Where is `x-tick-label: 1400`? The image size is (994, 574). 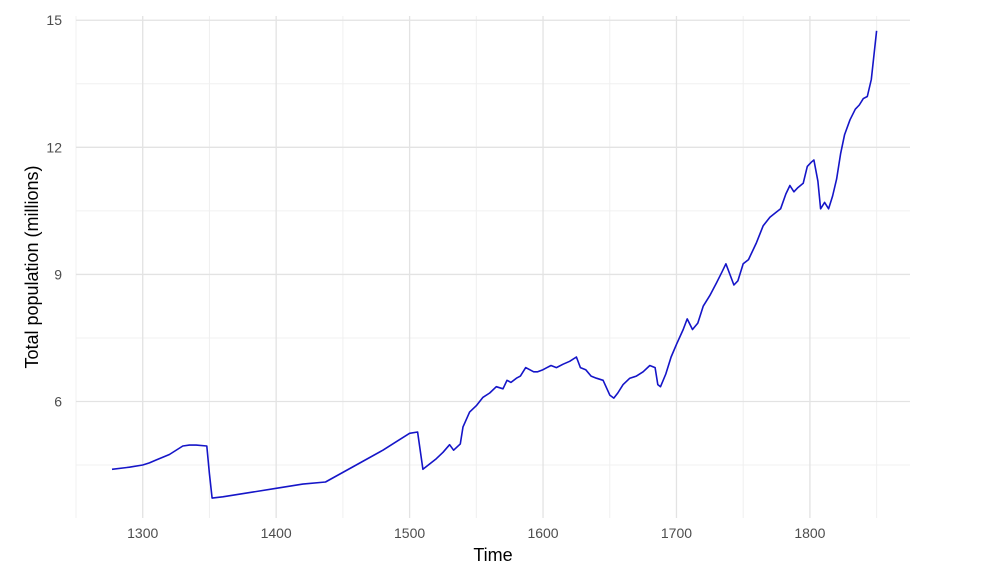 x-tick-label: 1400 is located at coordinates (276, 533).